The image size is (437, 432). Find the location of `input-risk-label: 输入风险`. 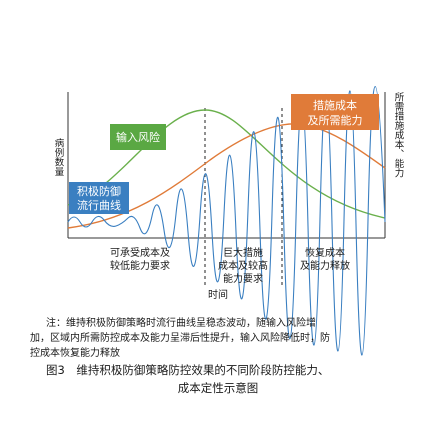

input-risk-label: 输入风险 is located at coordinates (138, 137).